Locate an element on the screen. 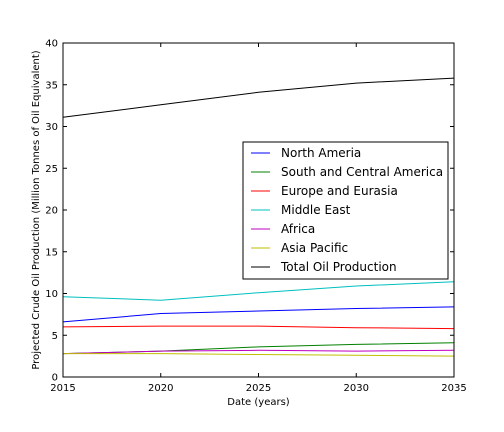  x-tick-label: 2020 is located at coordinates (160, 388).